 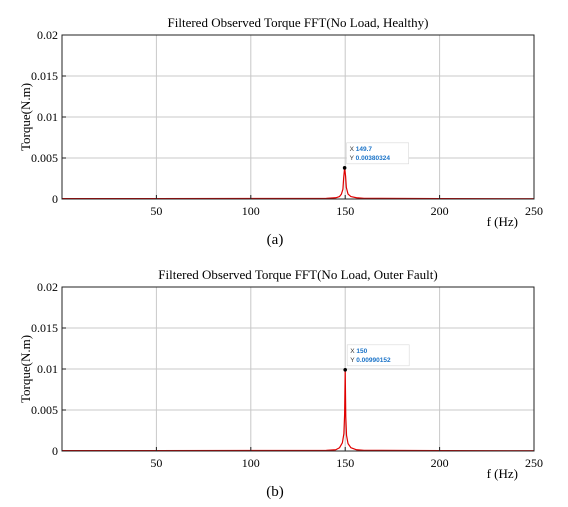 What do you see at coordinates (275, 492) in the screenshot?
I see `figure-caption: (b)` at bounding box center [275, 492].